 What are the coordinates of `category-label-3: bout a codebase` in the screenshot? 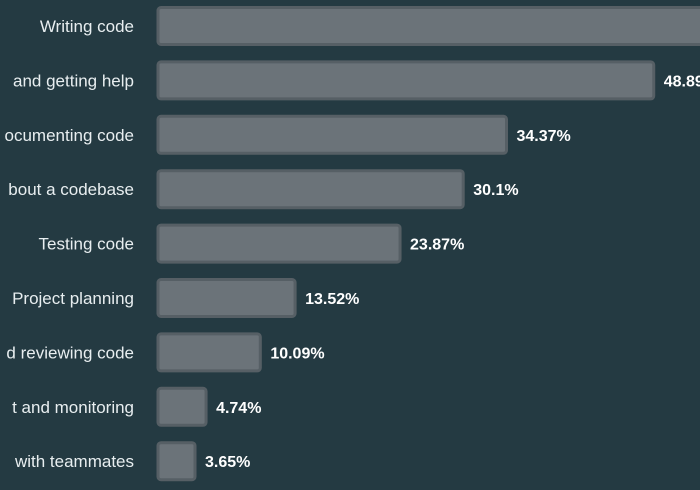 It's located at (71, 189).